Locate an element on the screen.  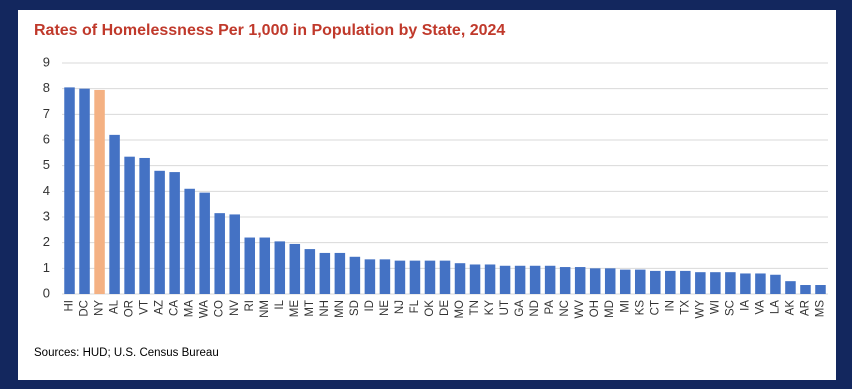
source-note: Sources: HUD; U.S. Census Bureau is located at coordinates (126, 353).